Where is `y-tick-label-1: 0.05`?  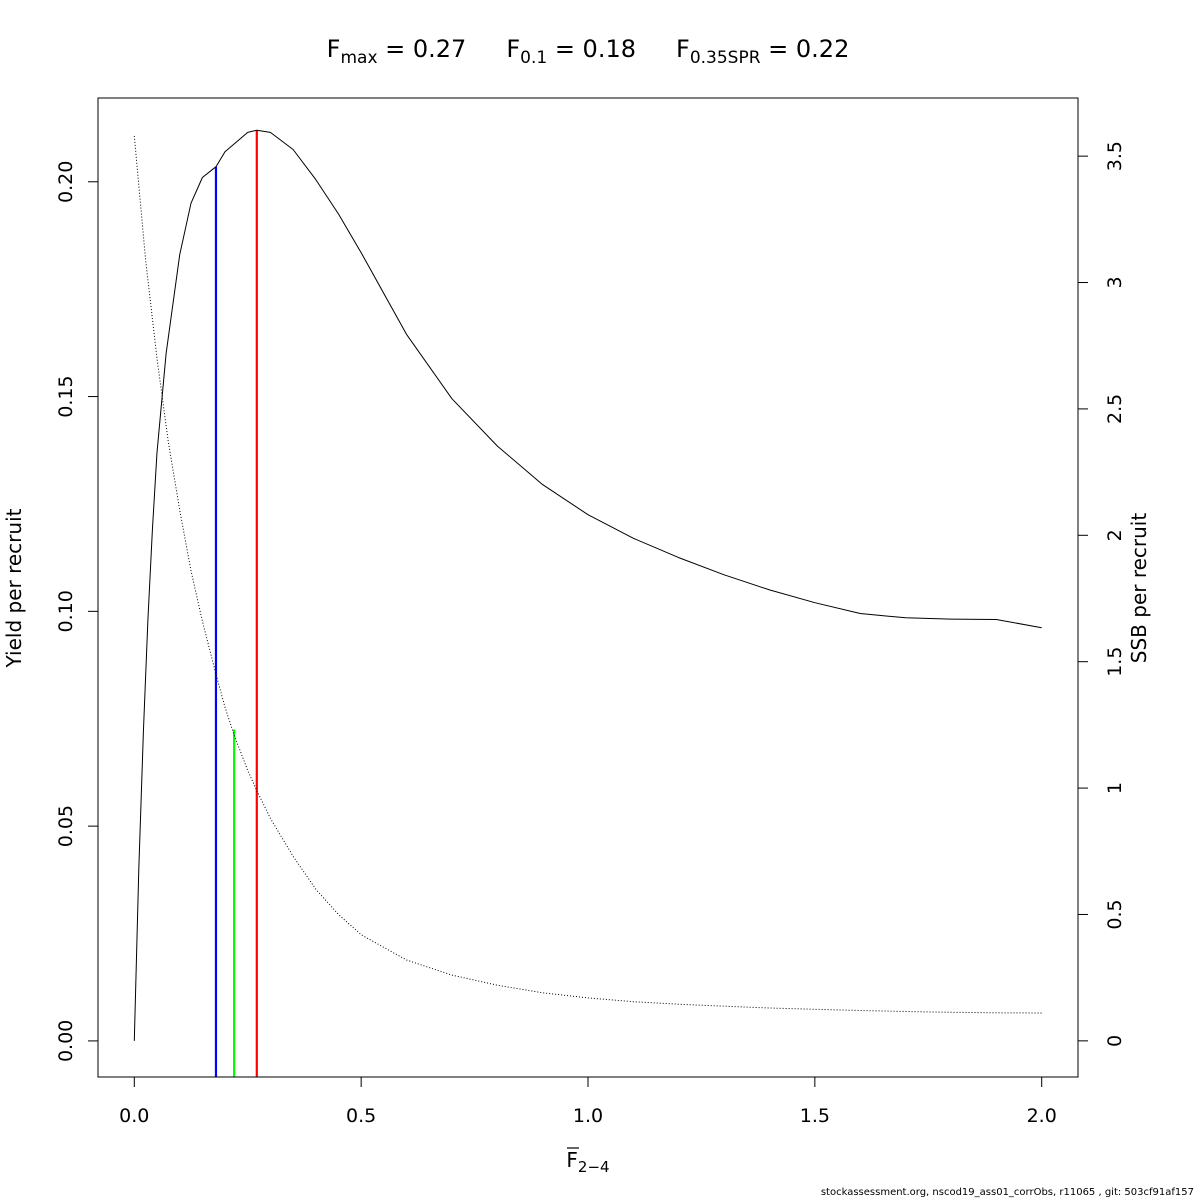
y-tick-label-1: 0.05 is located at coordinates (66, 826).